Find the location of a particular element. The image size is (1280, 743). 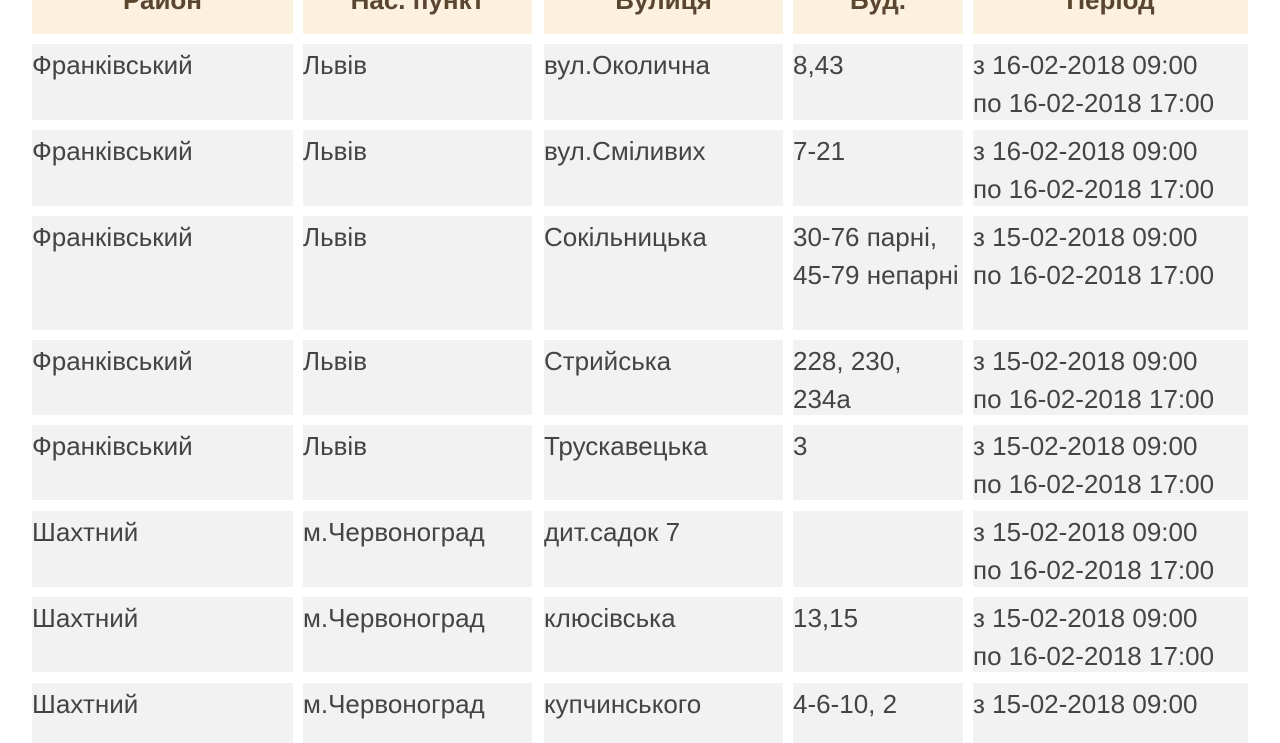

street-cell: вул.Околична is located at coordinates (663, 82).